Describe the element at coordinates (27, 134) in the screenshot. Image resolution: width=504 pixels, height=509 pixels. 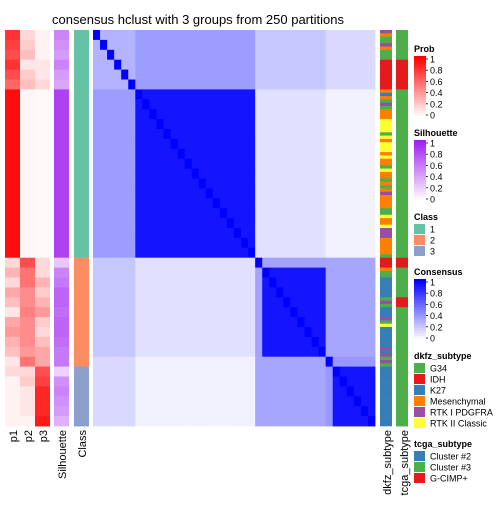
I see `prob-p2-cell` at that location.